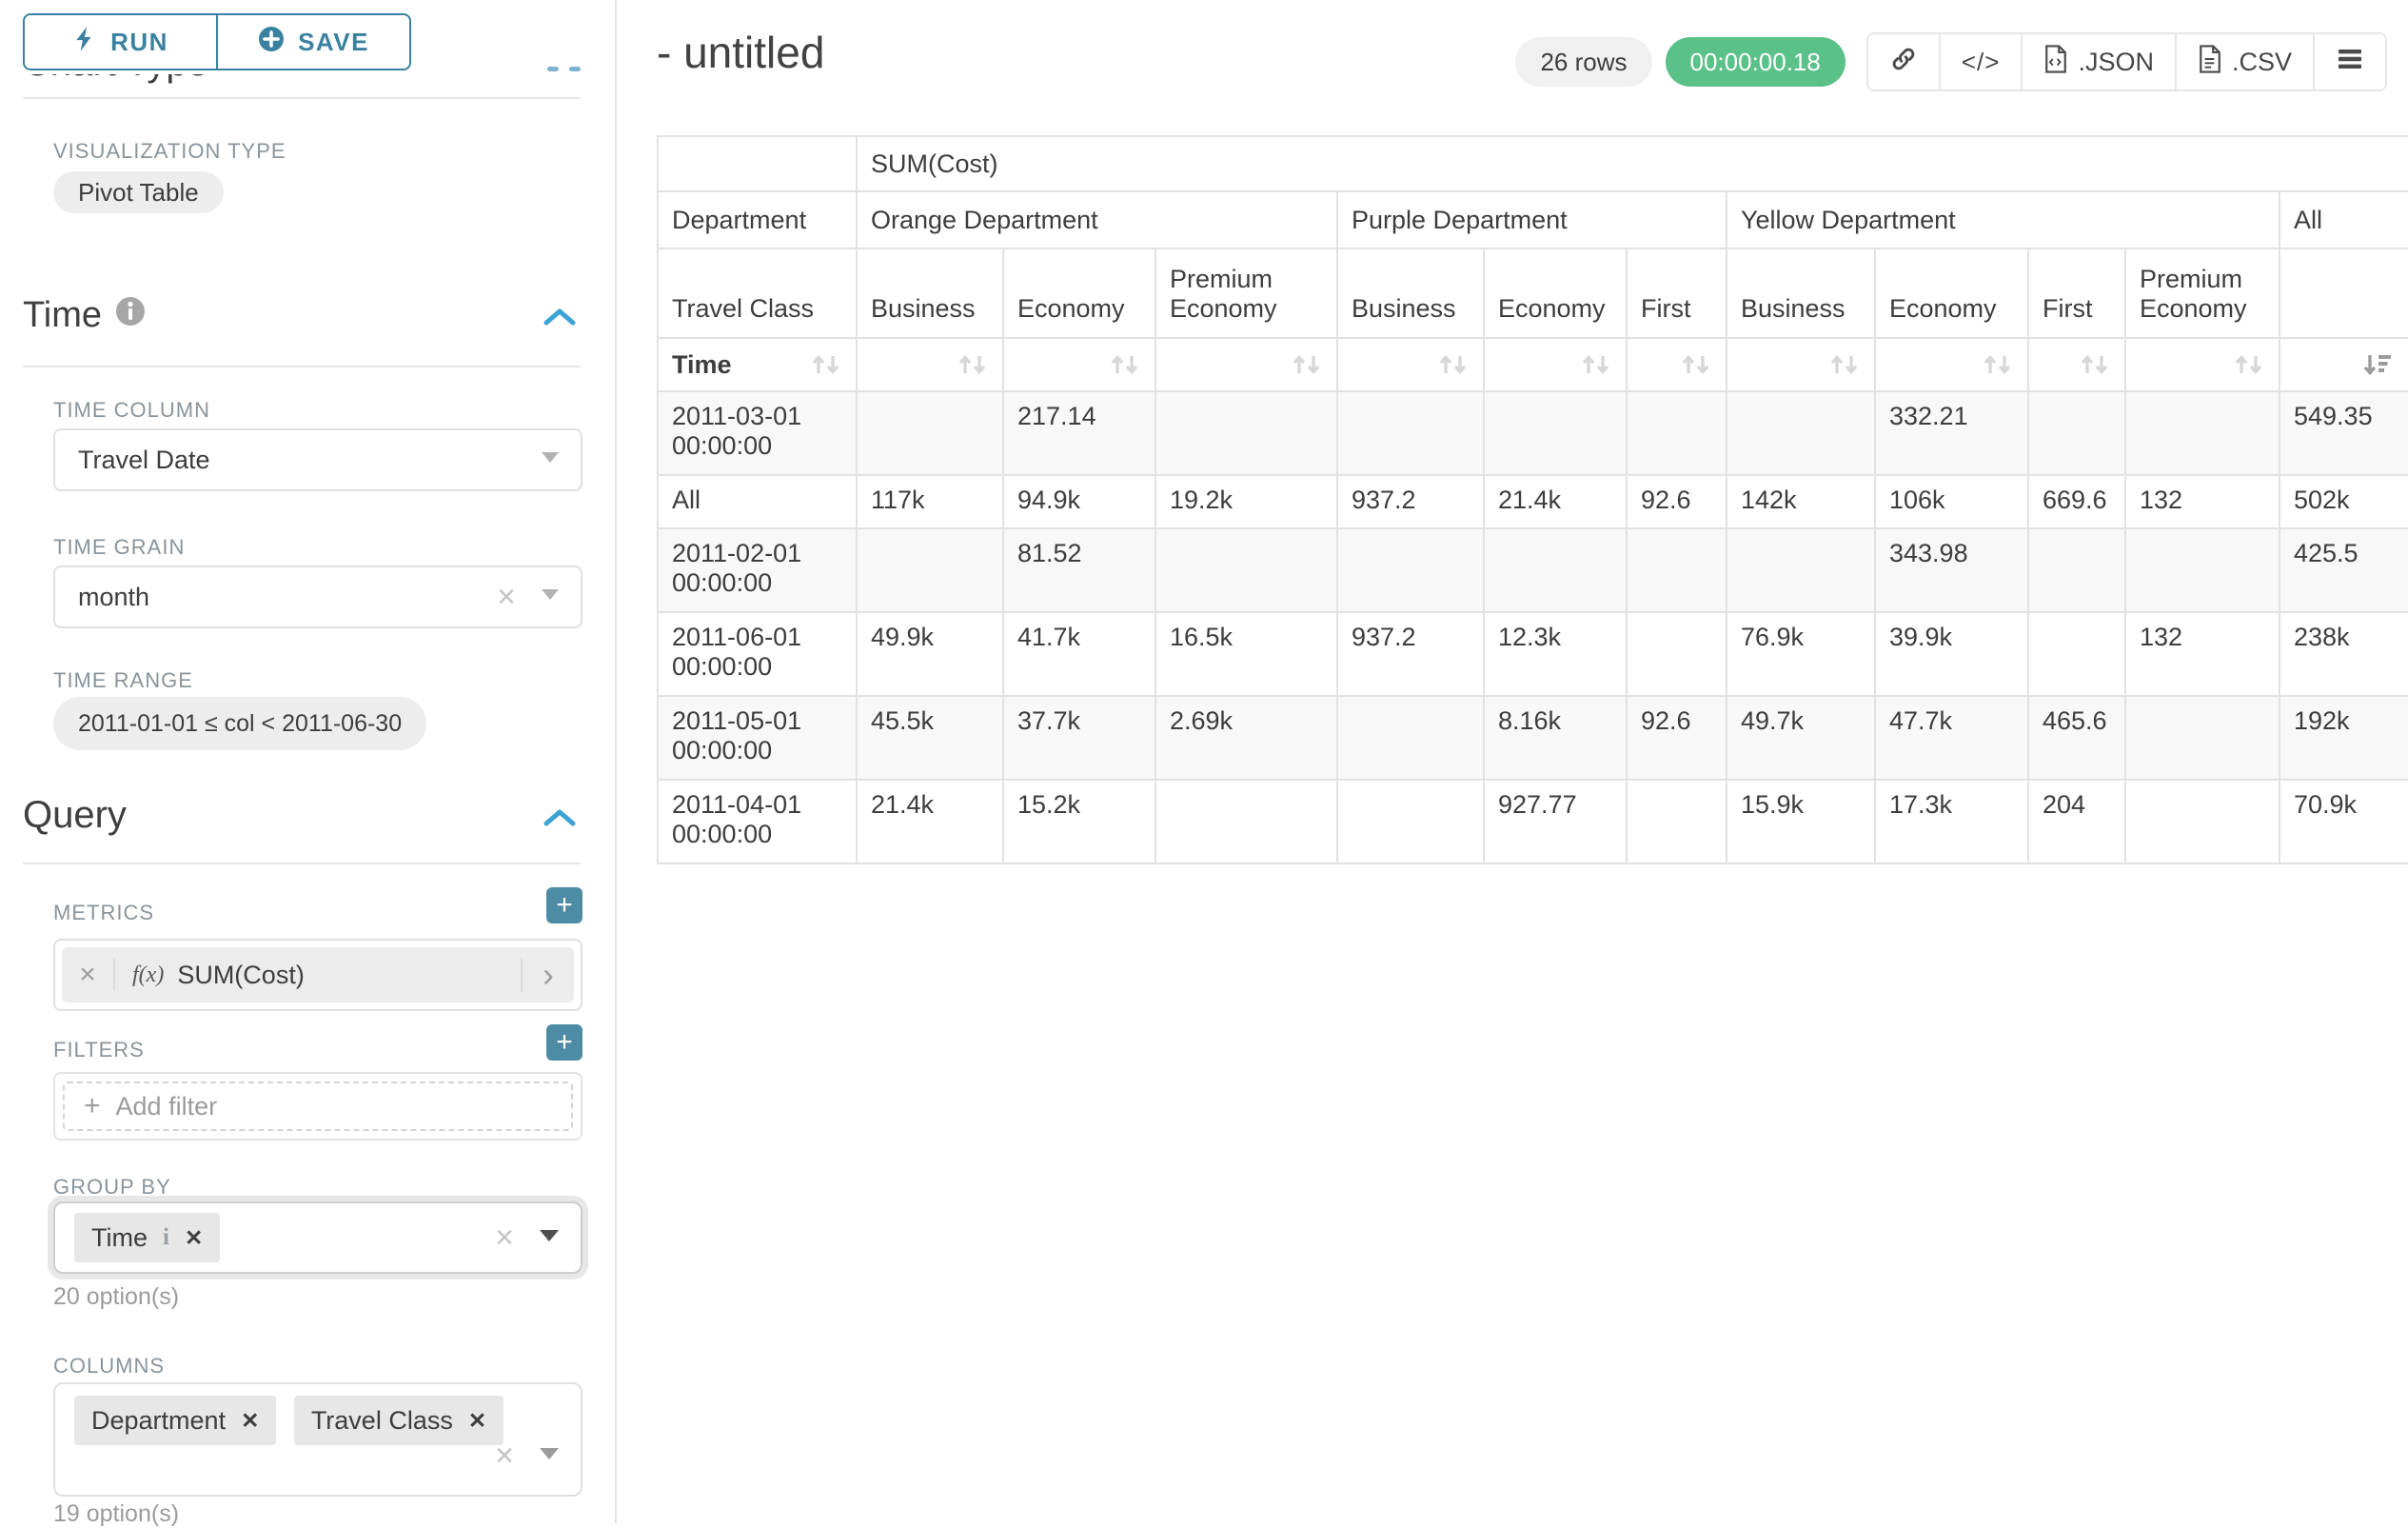  I want to click on pivot-table-row: 2011-02-01 00:00:00 81.52 343.98 425.5, so click(1532, 570).